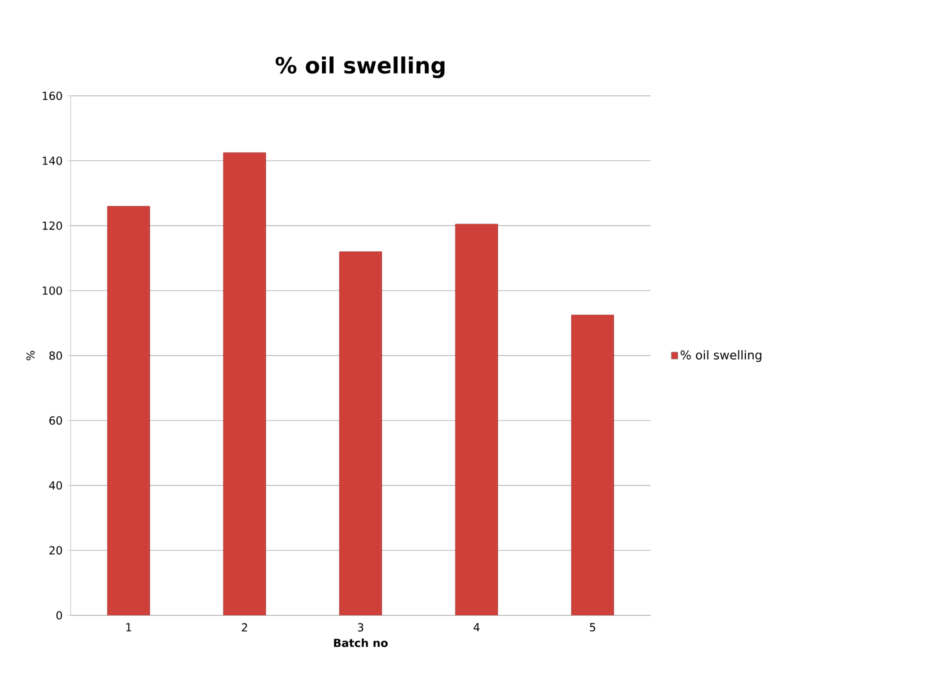 This screenshot has width=928, height=691. Describe the element at coordinates (129, 627) in the screenshot. I see `x-tick-label: 1` at that location.